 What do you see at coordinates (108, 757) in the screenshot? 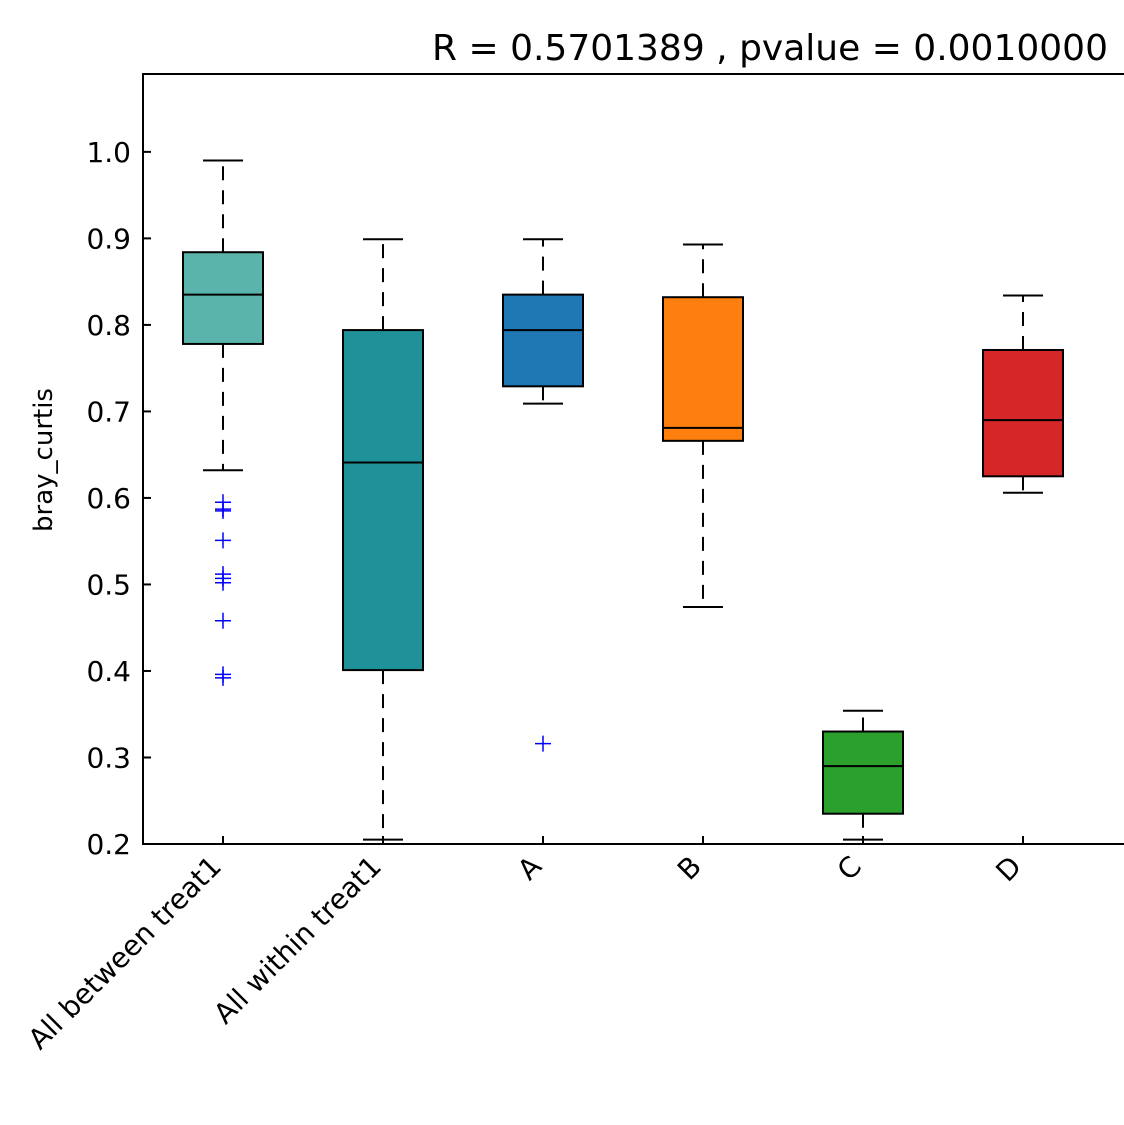
I see `y-tick-label: 0.3` at bounding box center [108, 757].